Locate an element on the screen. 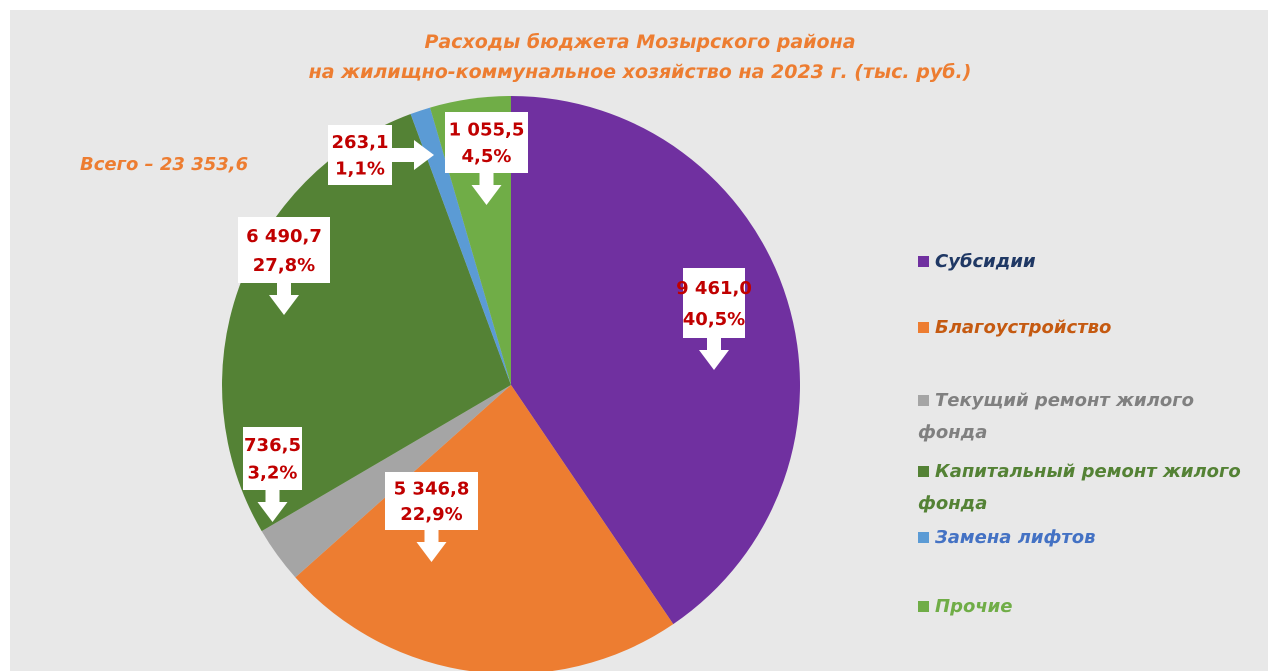  legend-item: Благоустройство is located at coordinates (1083, 328).